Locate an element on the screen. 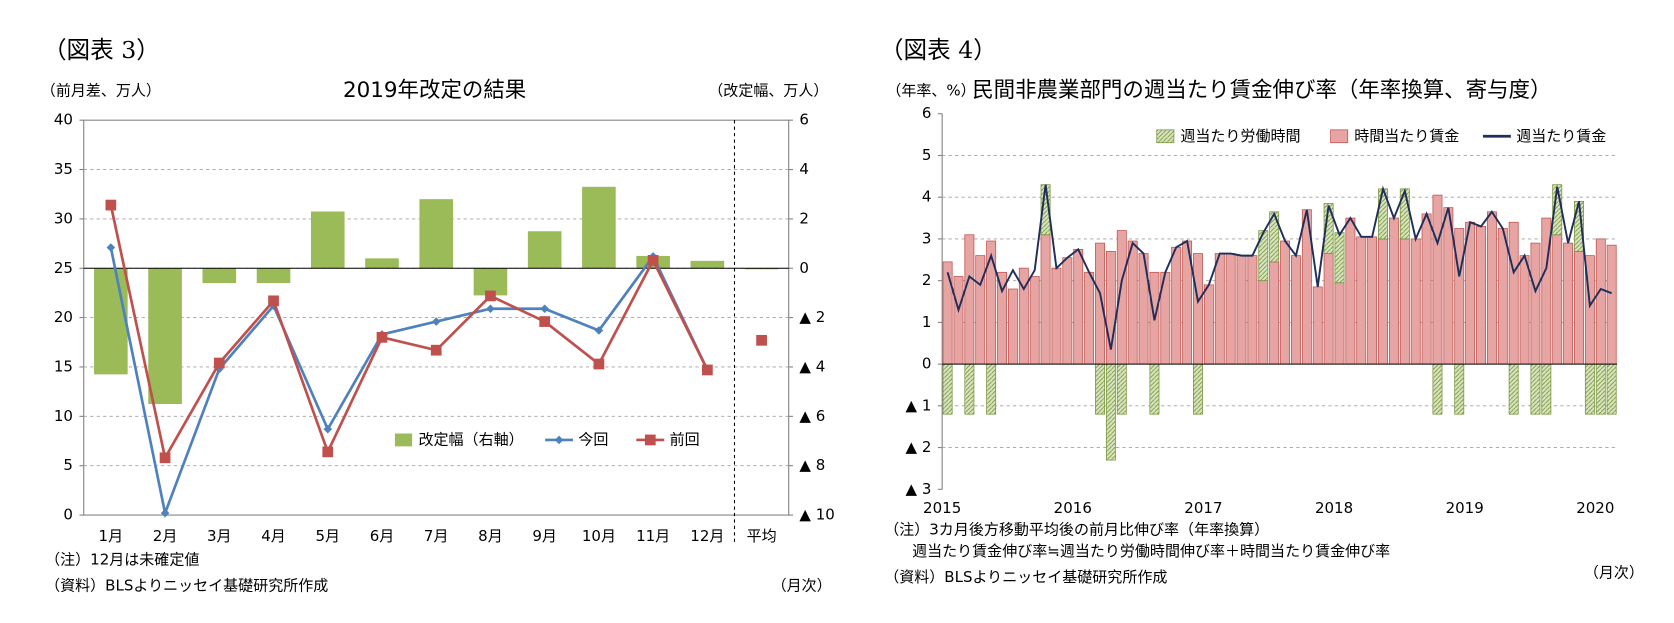 The image size is (1674, 623). x-tick-label: 2月 is located at coordinates (165, 536).